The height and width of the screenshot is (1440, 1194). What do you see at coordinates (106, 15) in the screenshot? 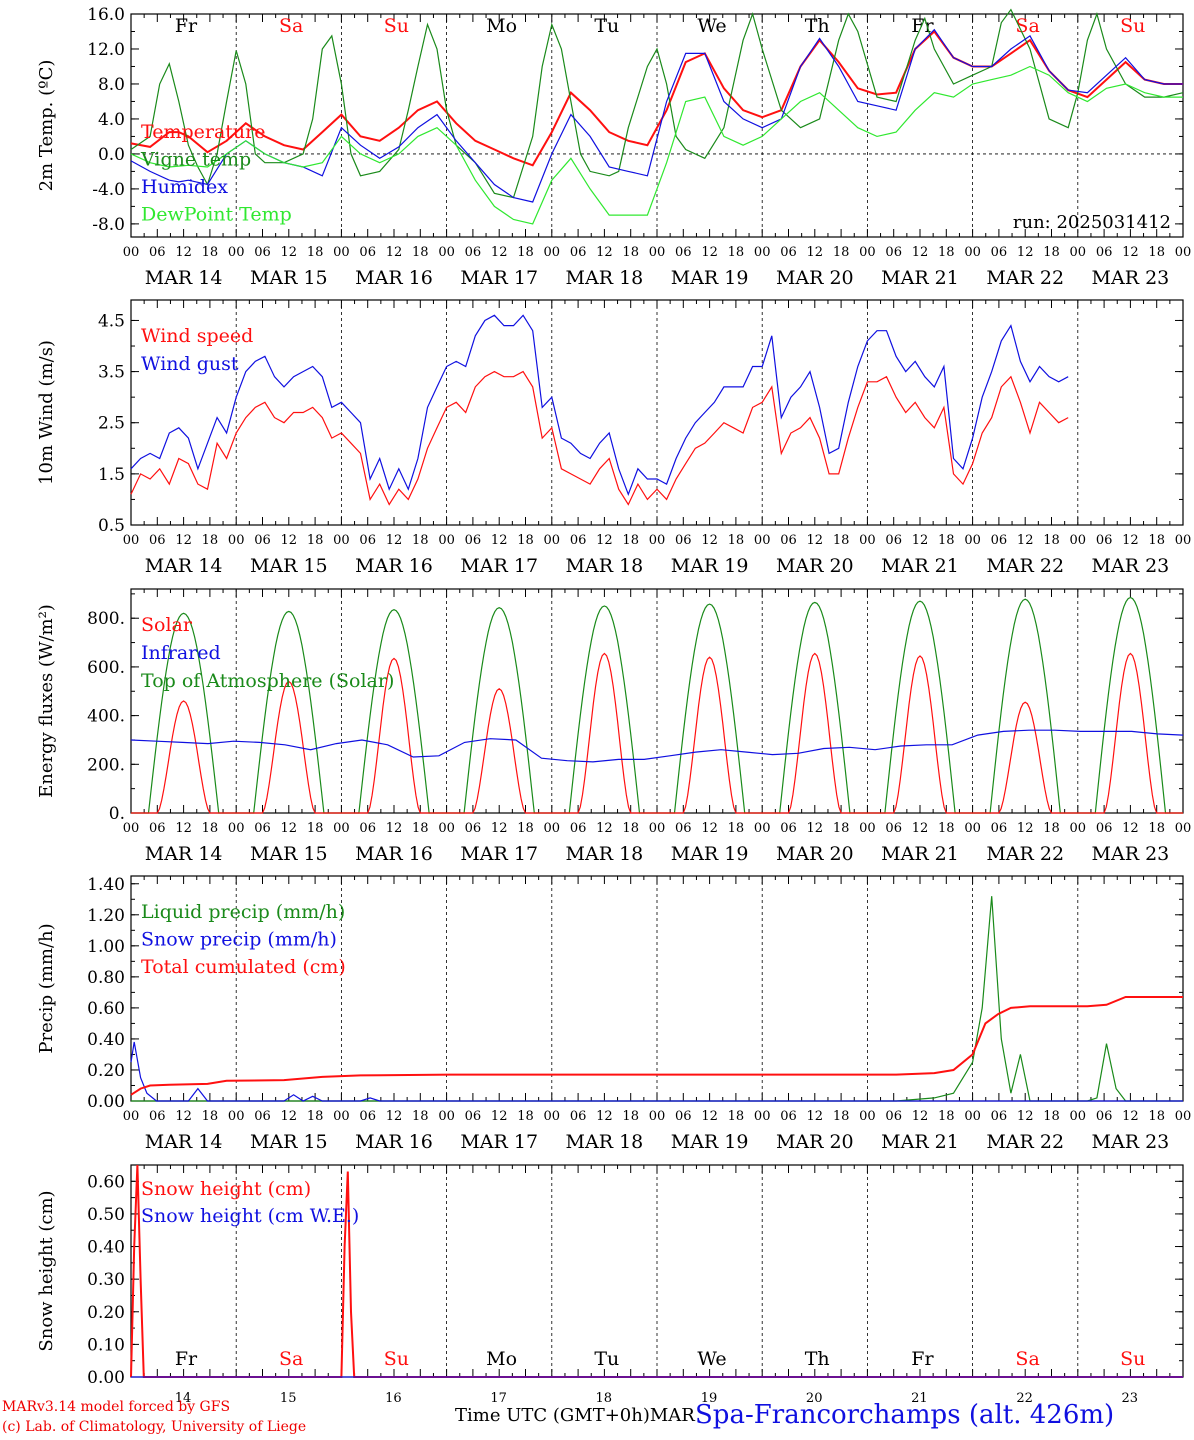
I see `y-tick-label: 16.0` at bounding box center [106, 15].